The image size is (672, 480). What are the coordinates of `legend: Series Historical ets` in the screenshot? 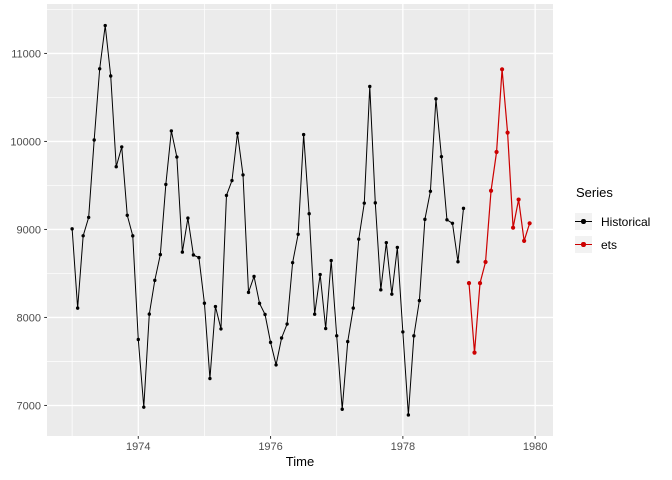 It's located at (612, 222).